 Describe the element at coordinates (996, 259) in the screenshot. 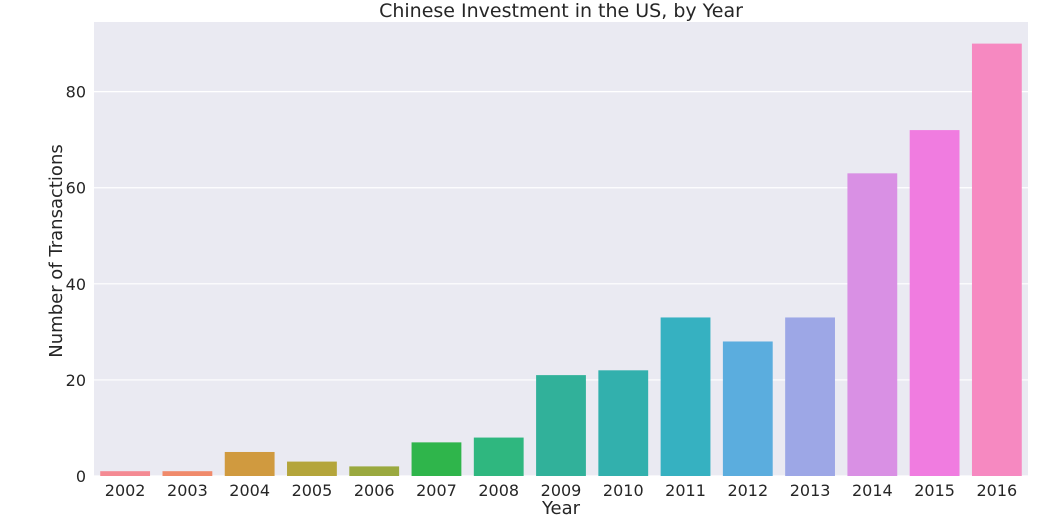

I see `bar-2016` at that location.